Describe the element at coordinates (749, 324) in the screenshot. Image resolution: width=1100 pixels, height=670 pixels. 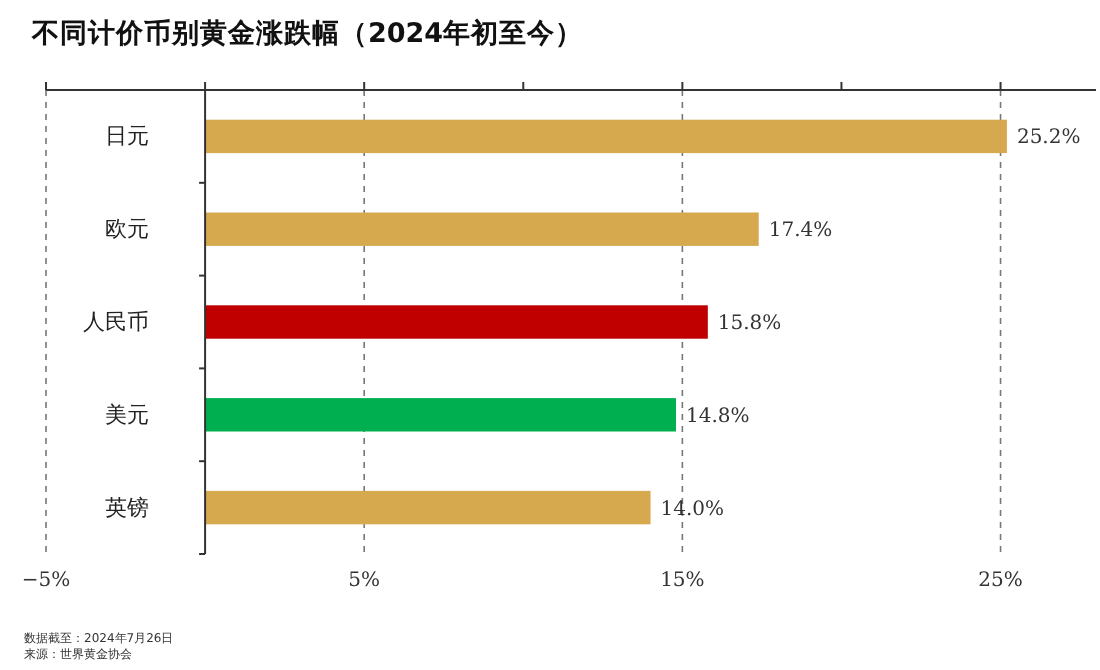
I see `data-label: 15.8%` at that location.